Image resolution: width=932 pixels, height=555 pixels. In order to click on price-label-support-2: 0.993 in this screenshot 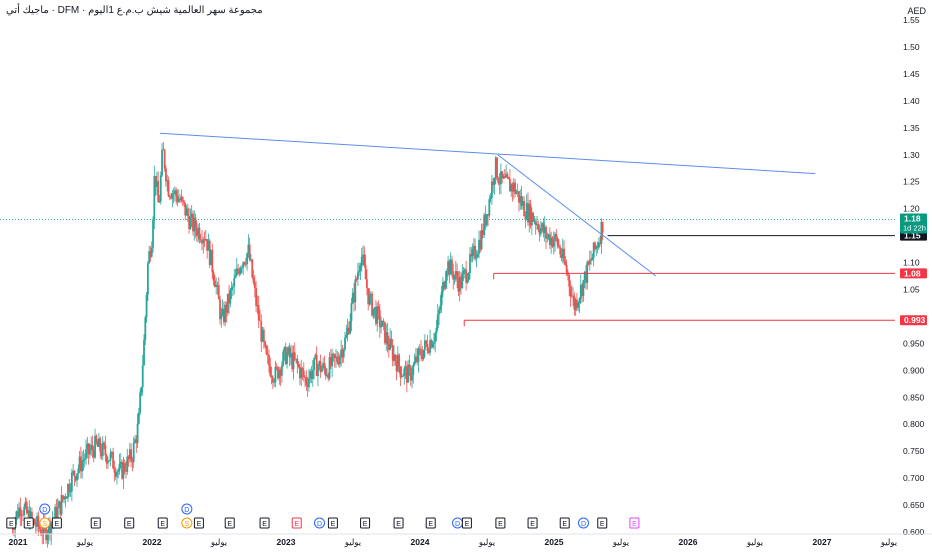, I will do `click(915, 320)`.